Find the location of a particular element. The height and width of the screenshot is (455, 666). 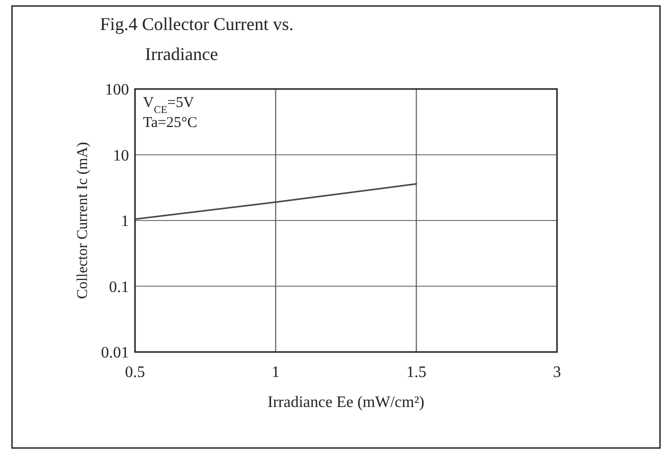

y-tick-label: 0.01 is located at coordinates (115, 353).